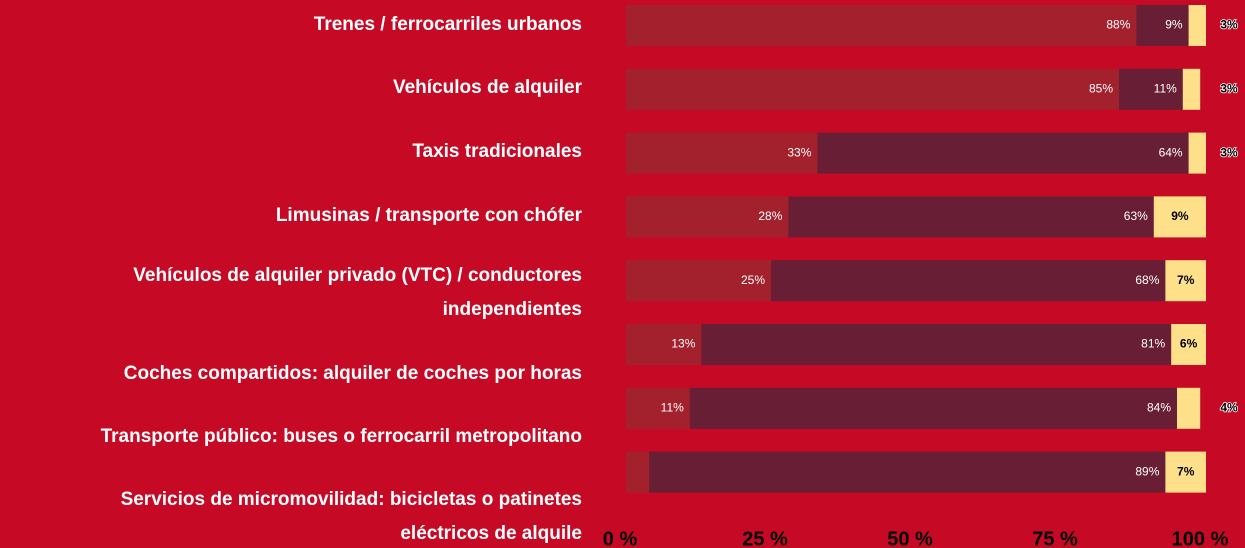 This screenshot has height=548, width=1245. Describe the element at coordinates (1159, 407) in the screenshot. I see `value-label: 84%` at that location.